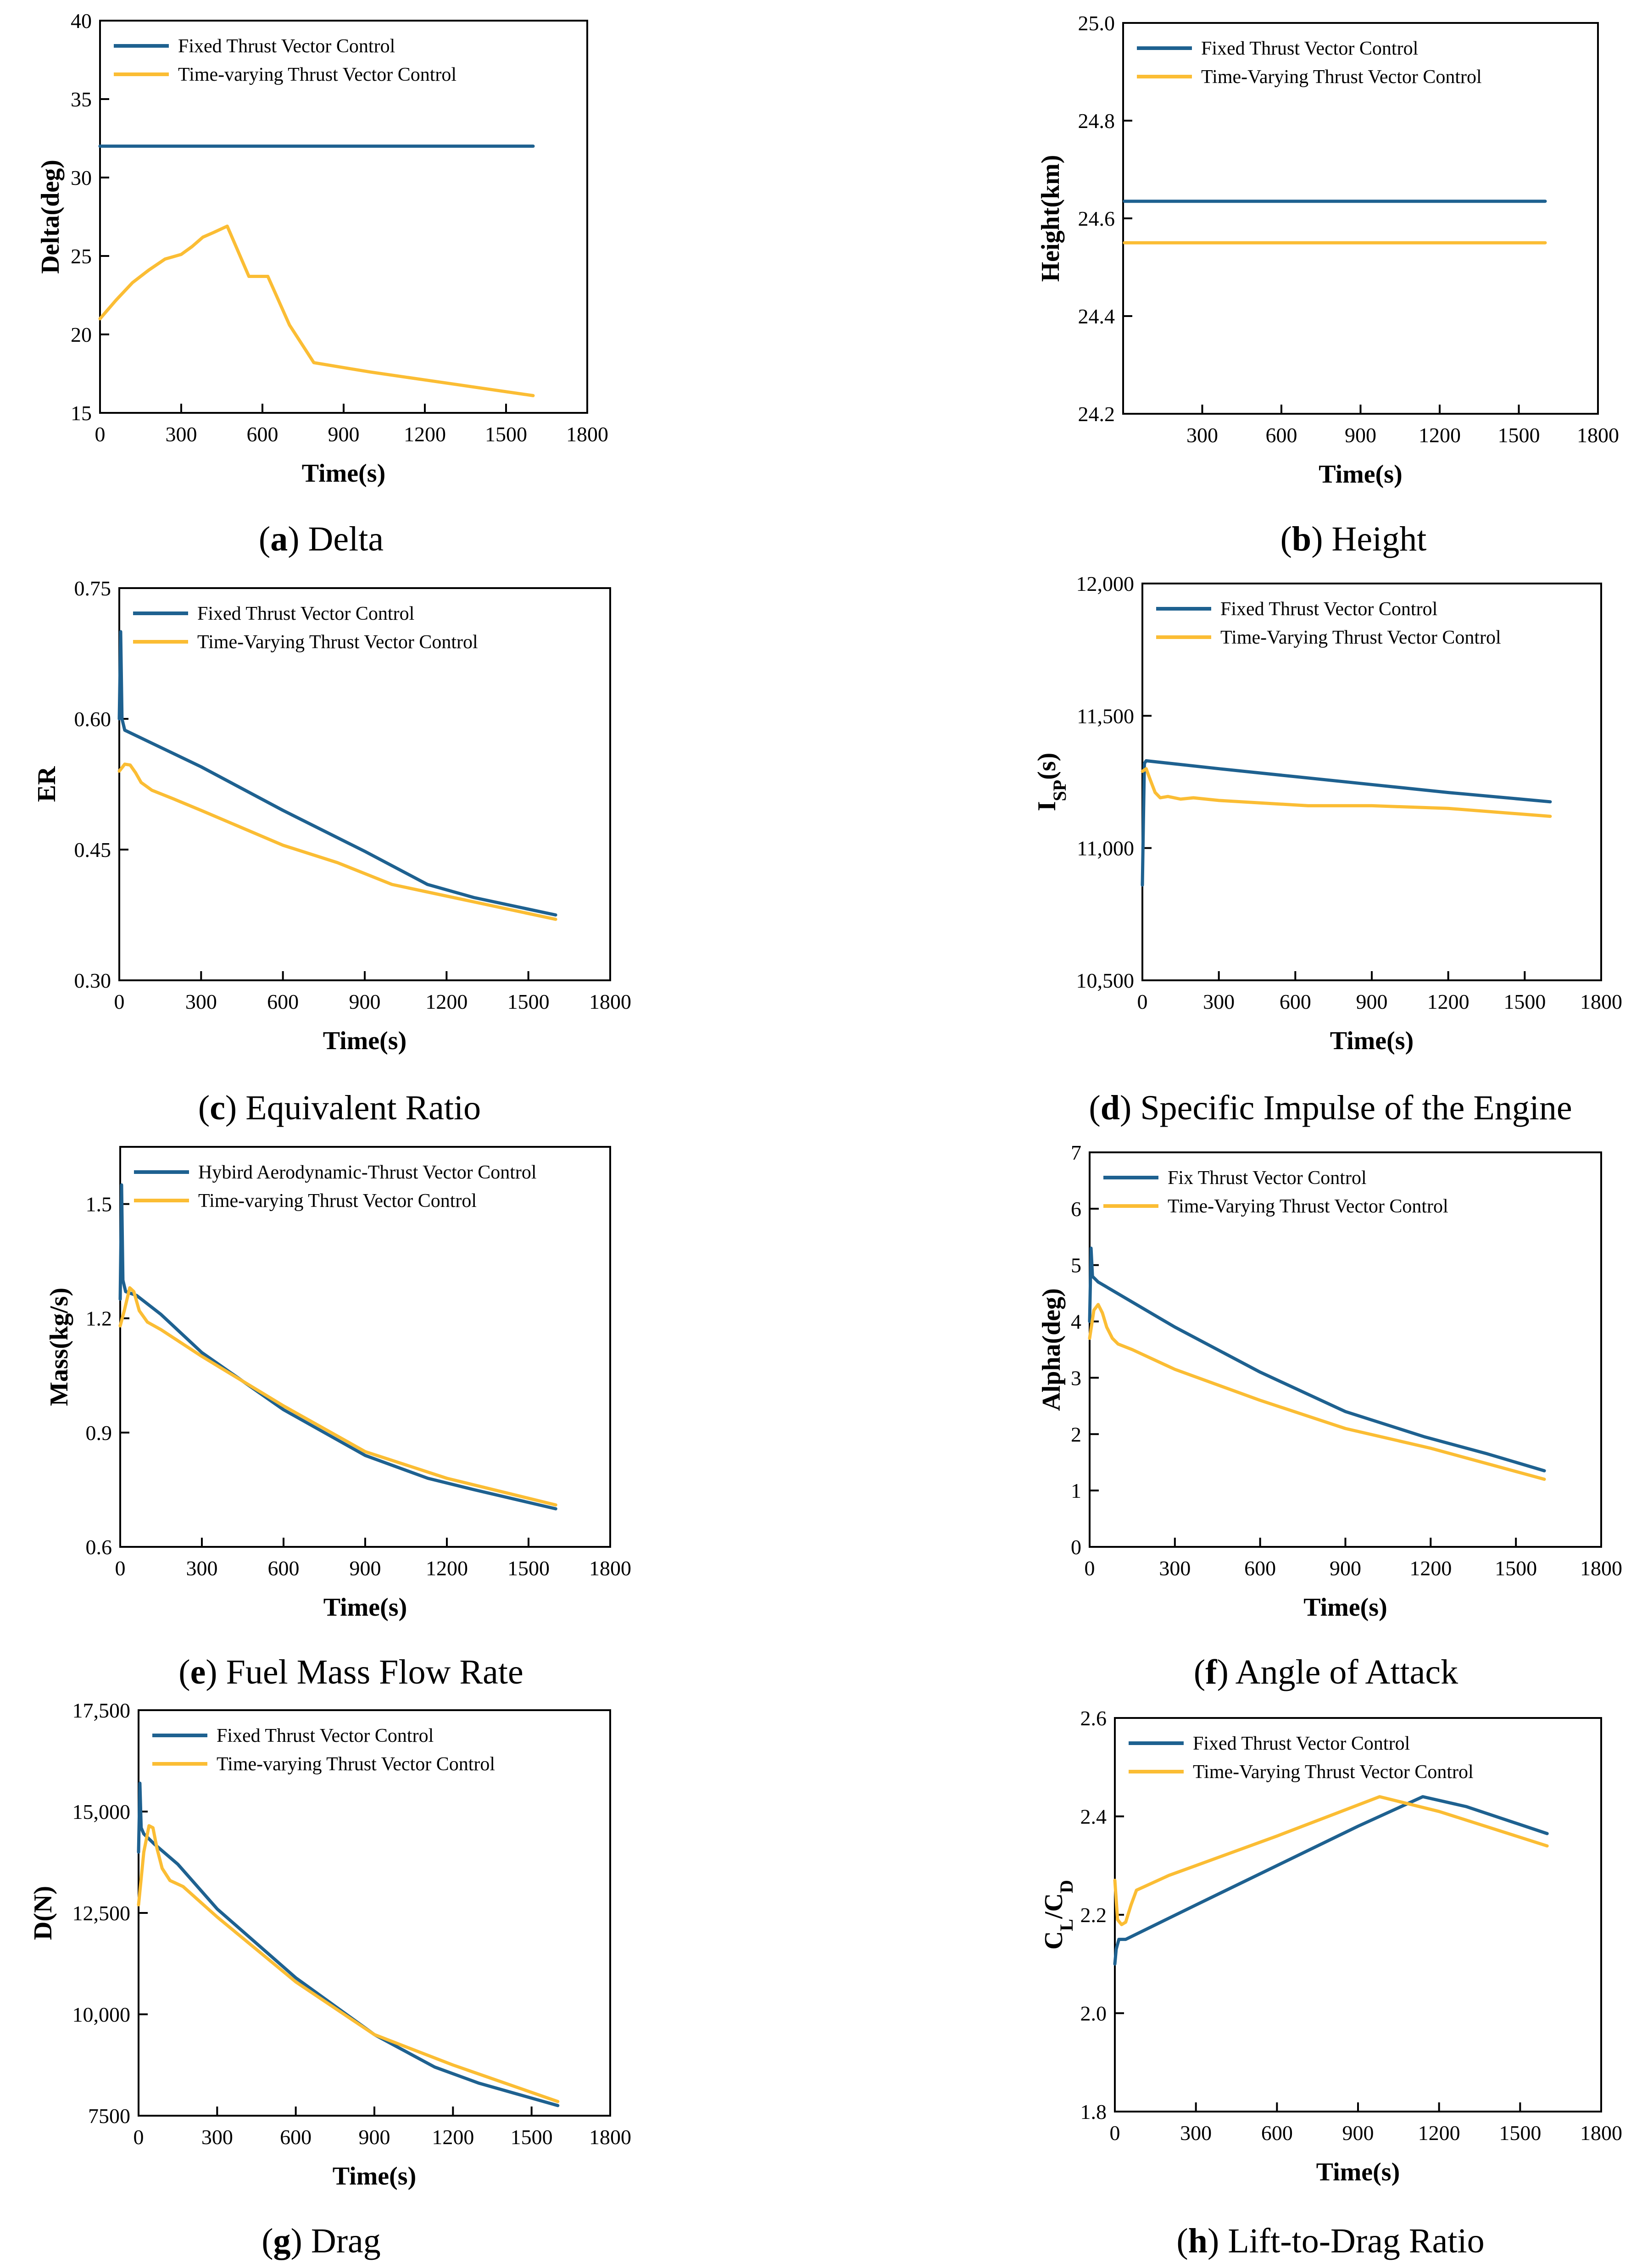  What do you see at coordinates (321, 539) in the screenshot?
I see `panel-caption: (a) Delta` at bounding box center [321, 539].